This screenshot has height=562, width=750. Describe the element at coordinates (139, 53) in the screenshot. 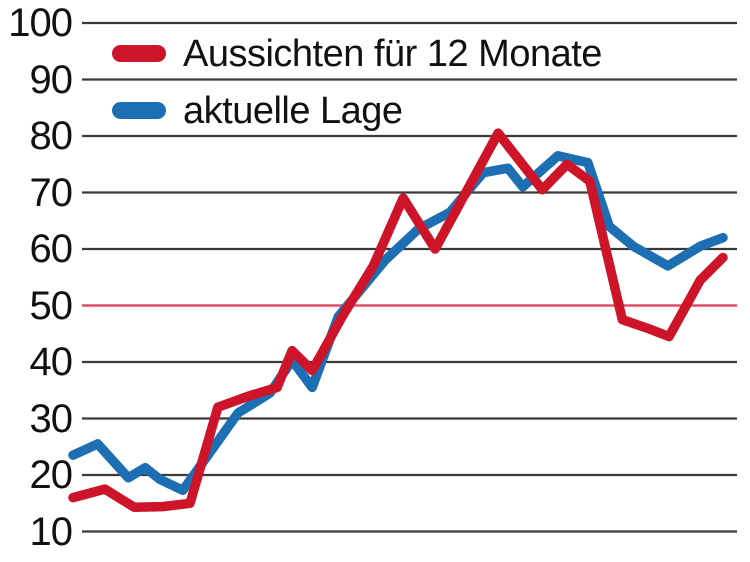

I see `outlook-line-swatch` at that location.